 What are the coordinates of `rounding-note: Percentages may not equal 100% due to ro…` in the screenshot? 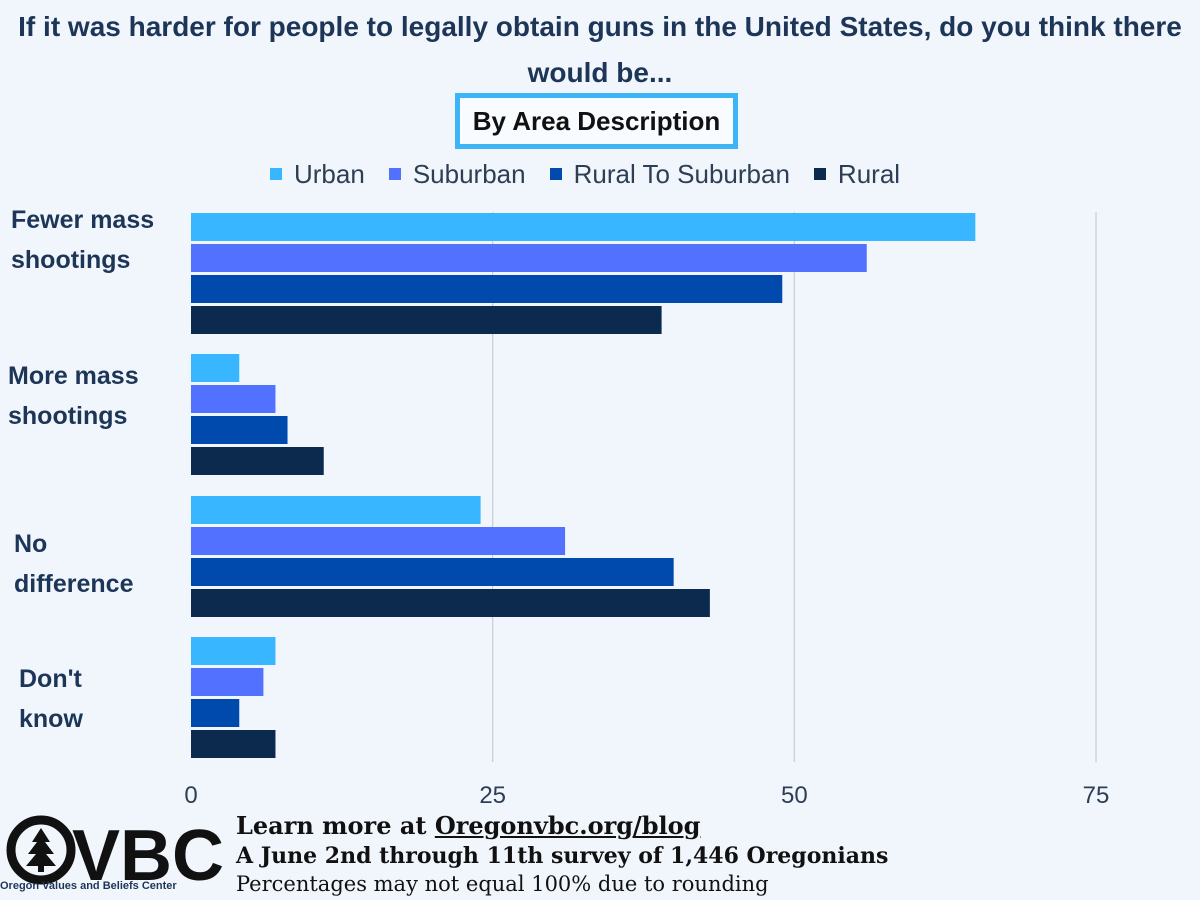 It's located at (502, 884).